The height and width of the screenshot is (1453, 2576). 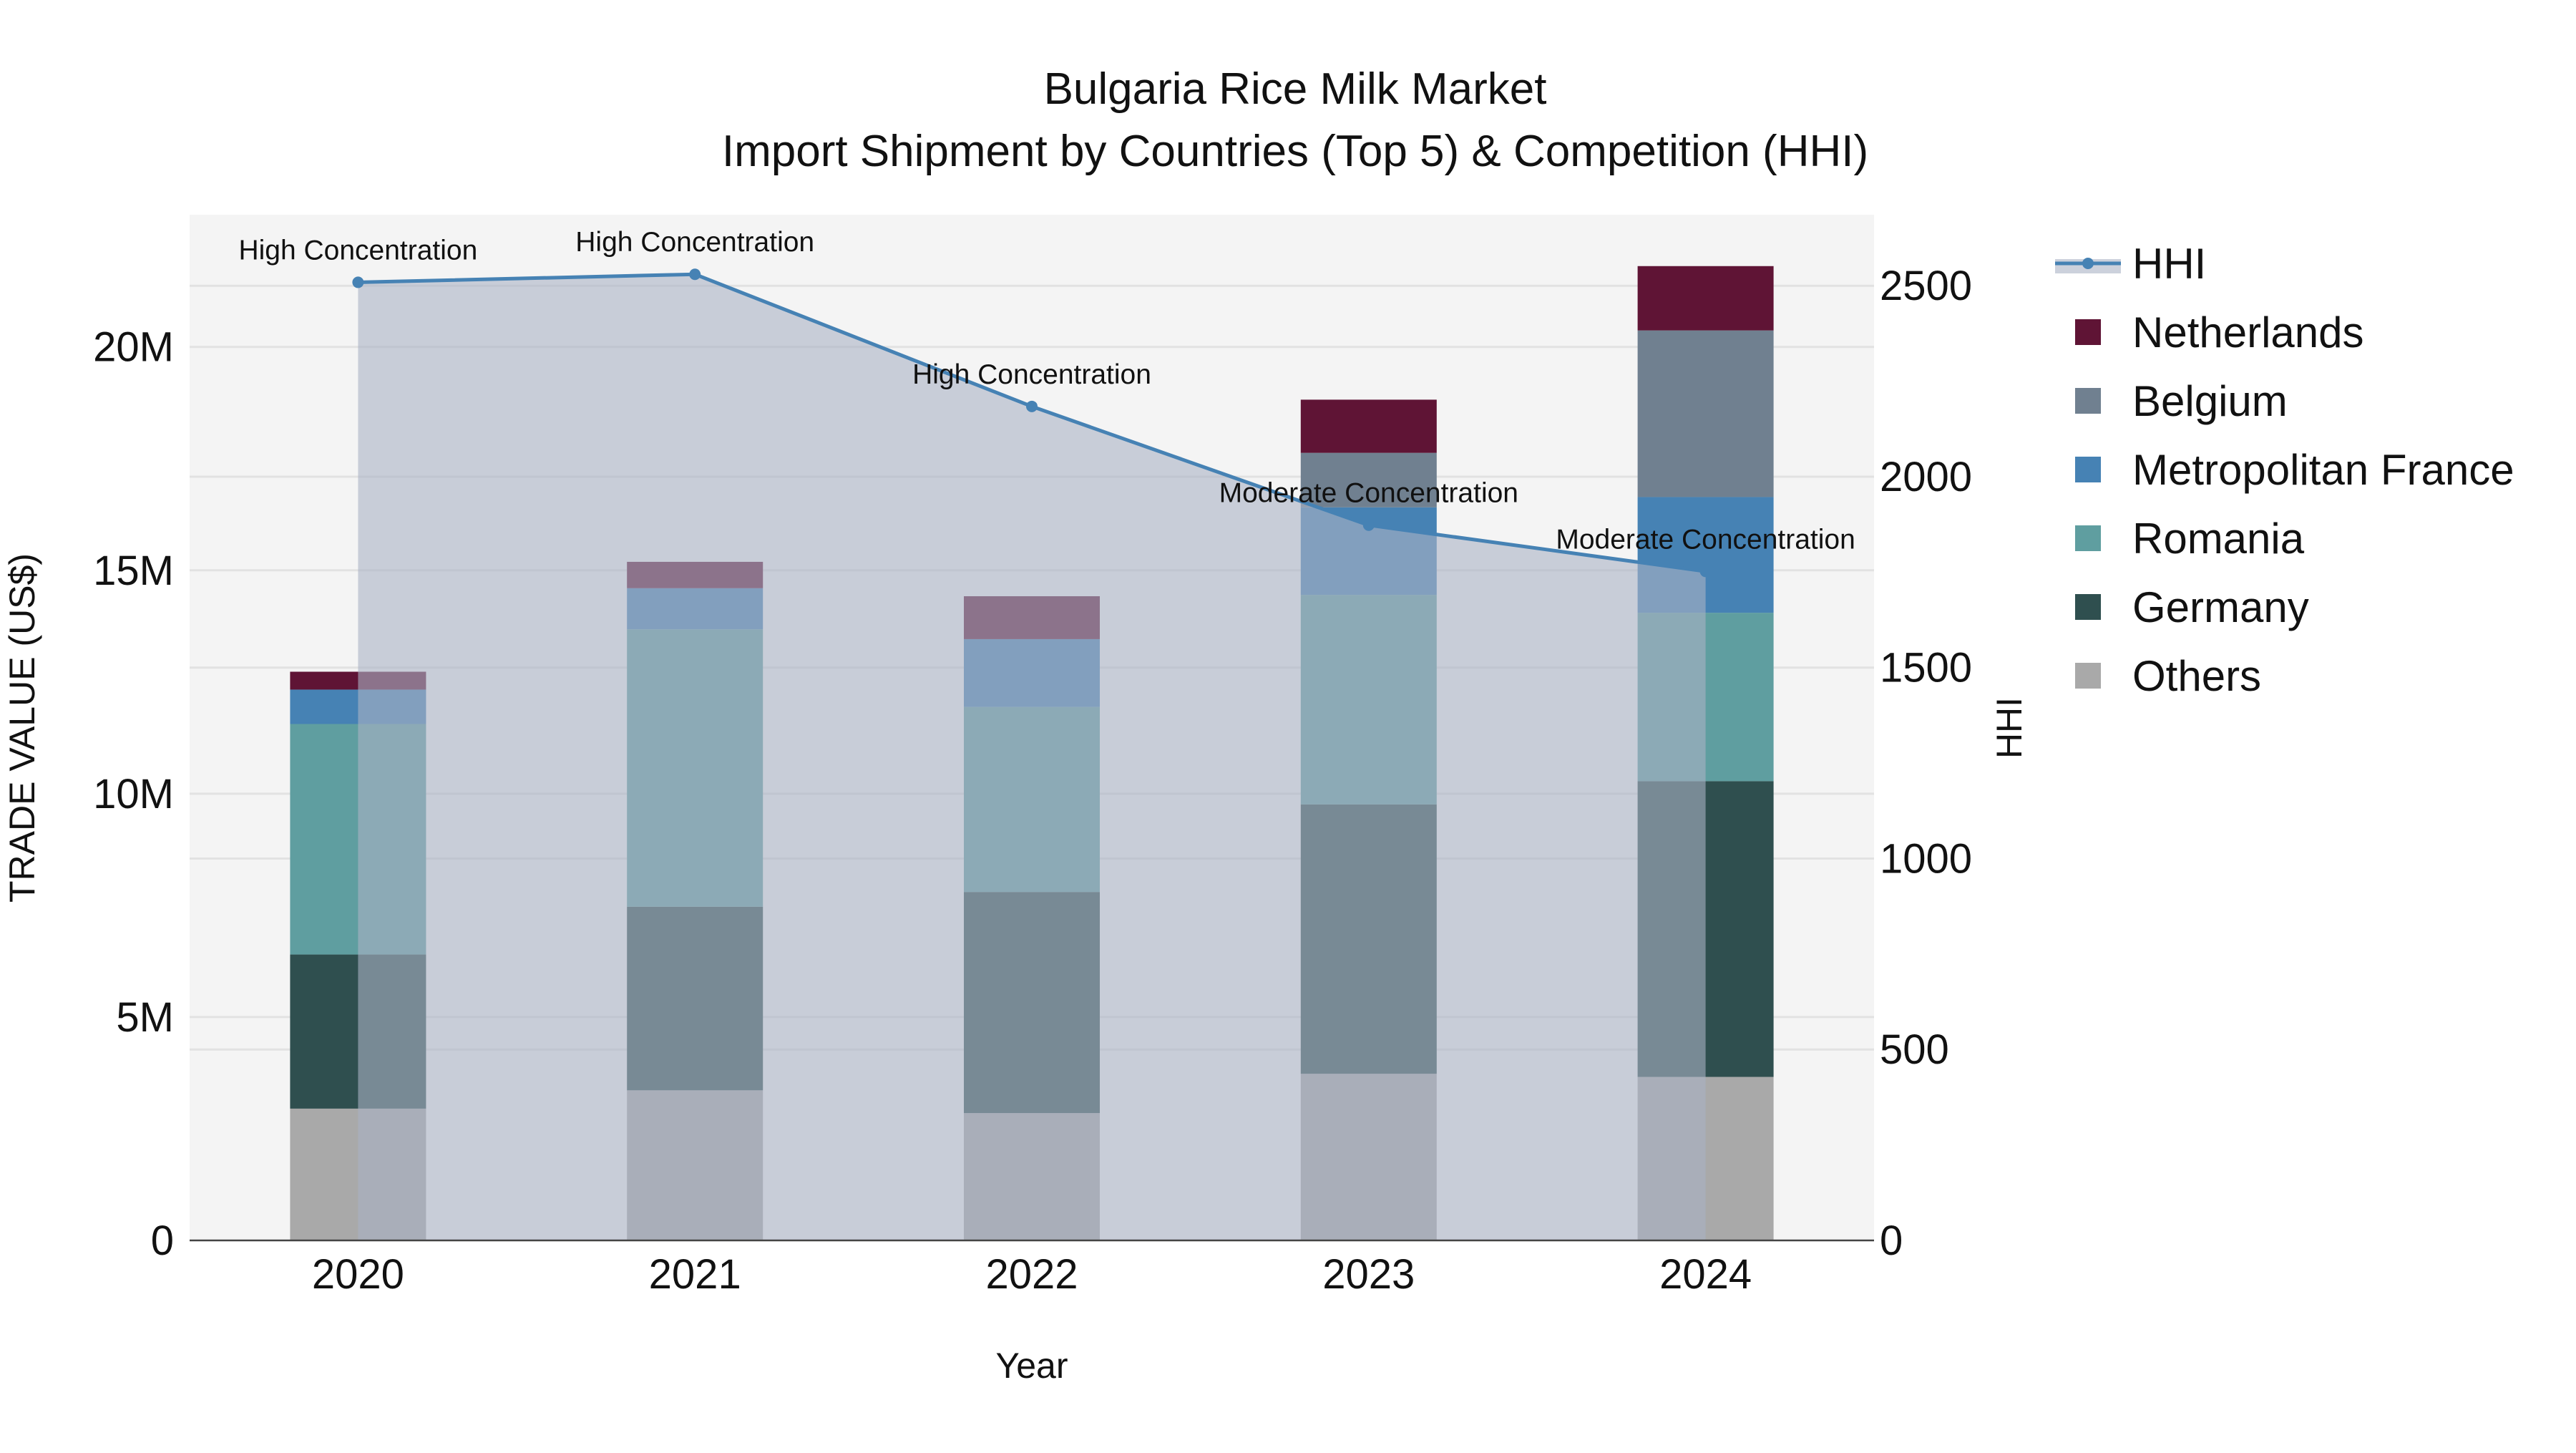 What do you see at coordinates (133, 571) in the screenshot?
I see `y-tick-label: 15M` at bounding box center [133, 571].